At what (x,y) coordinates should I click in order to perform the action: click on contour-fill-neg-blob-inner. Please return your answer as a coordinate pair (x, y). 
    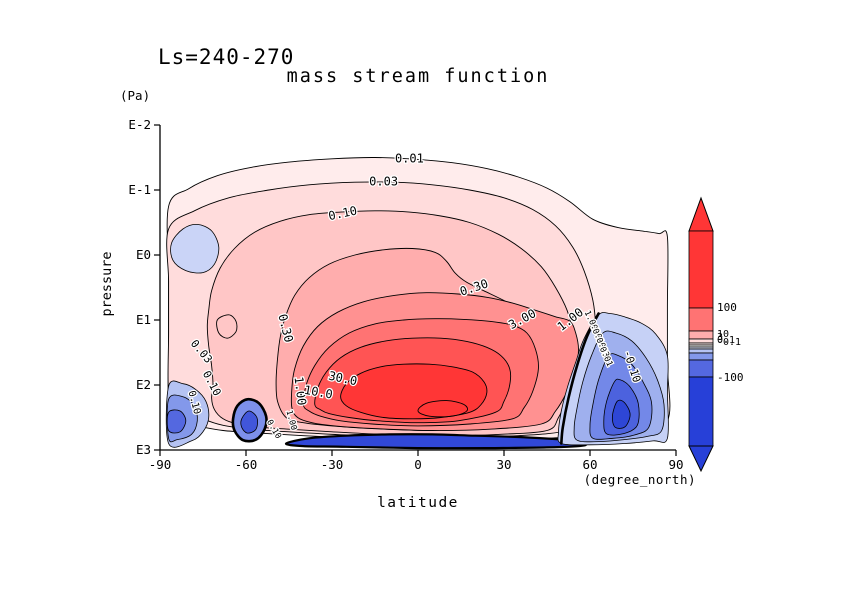
    Looking at the image, I should click on (249, 422).